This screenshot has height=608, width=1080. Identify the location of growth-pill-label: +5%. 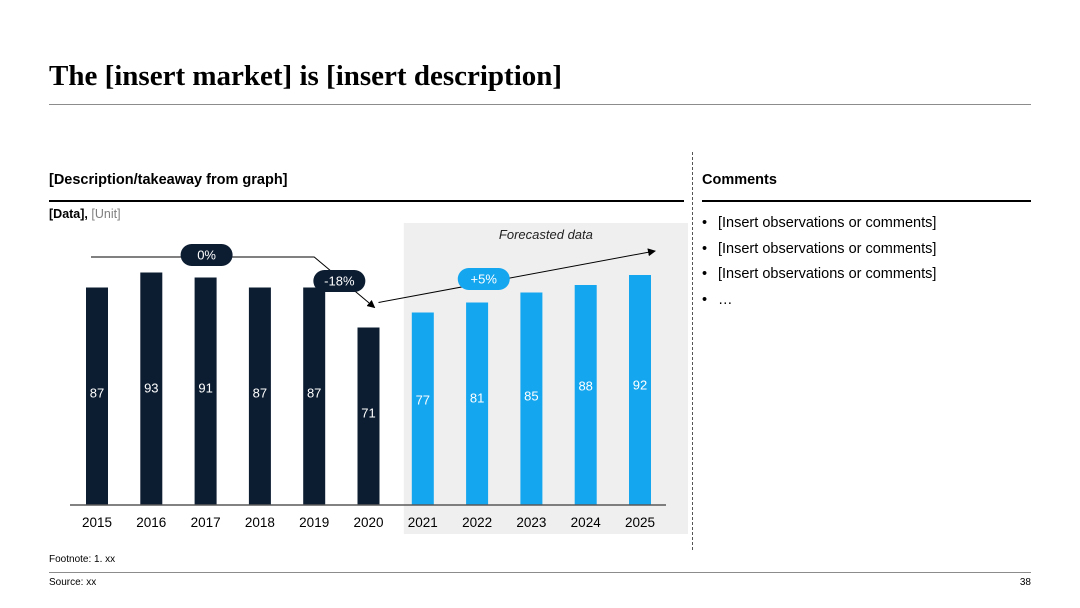
(484, 279).